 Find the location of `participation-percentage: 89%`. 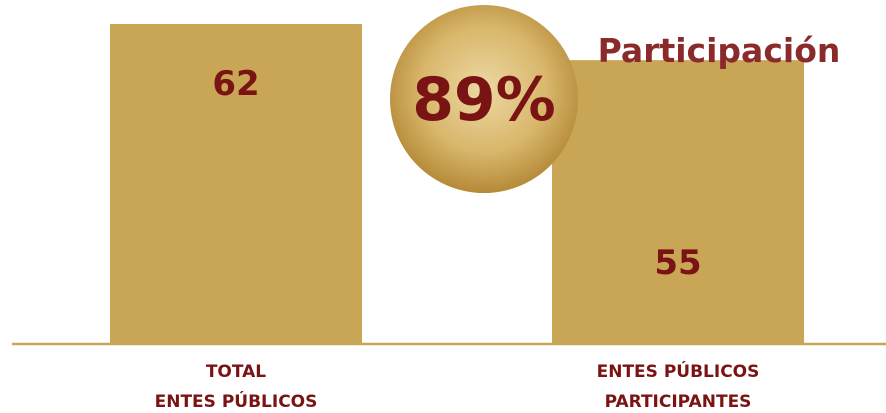

participation-percentage: 89% is located at coordinates (484, 100).